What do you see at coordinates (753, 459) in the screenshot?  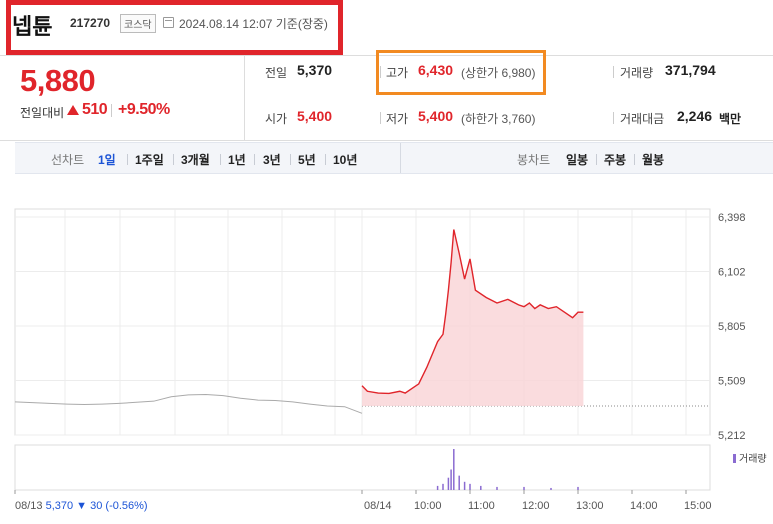 I see `volume-legend: 거래량` at bounding box center [753, 459].